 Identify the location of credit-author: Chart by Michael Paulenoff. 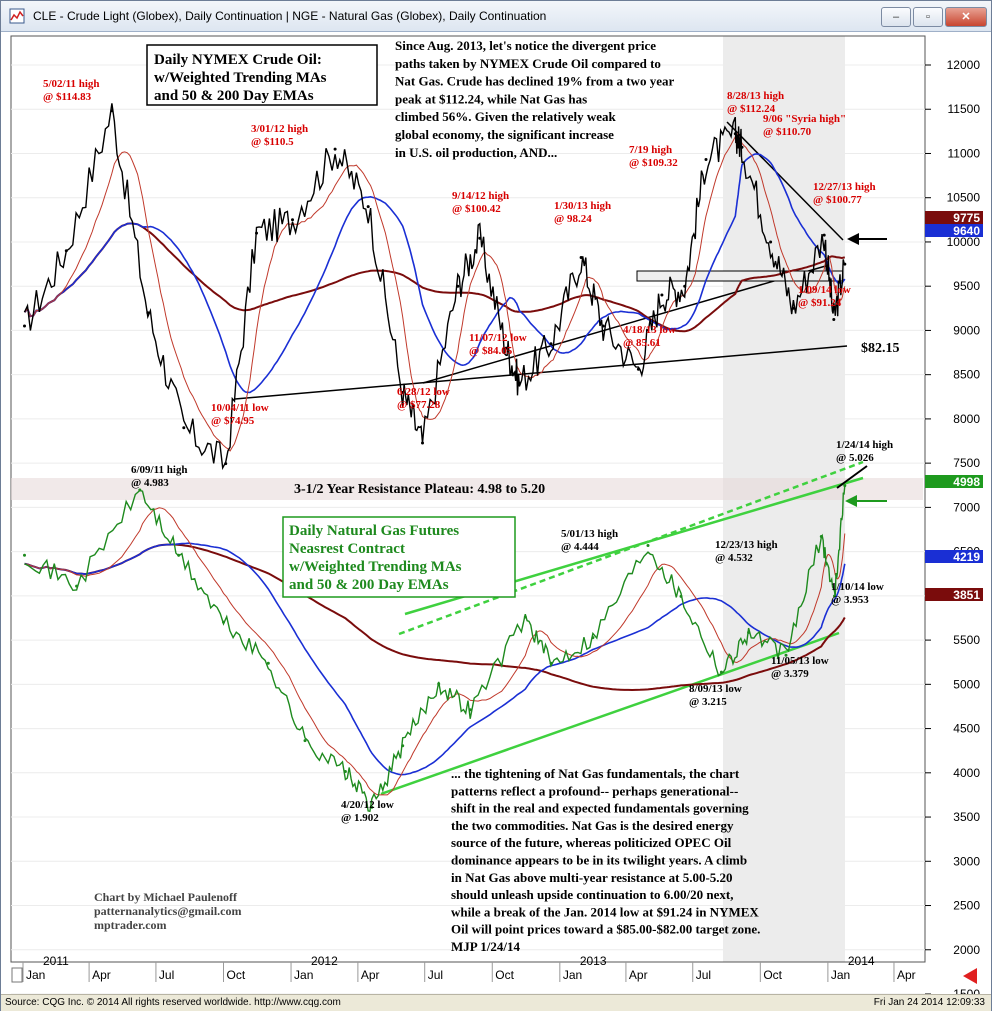
(166, 897).